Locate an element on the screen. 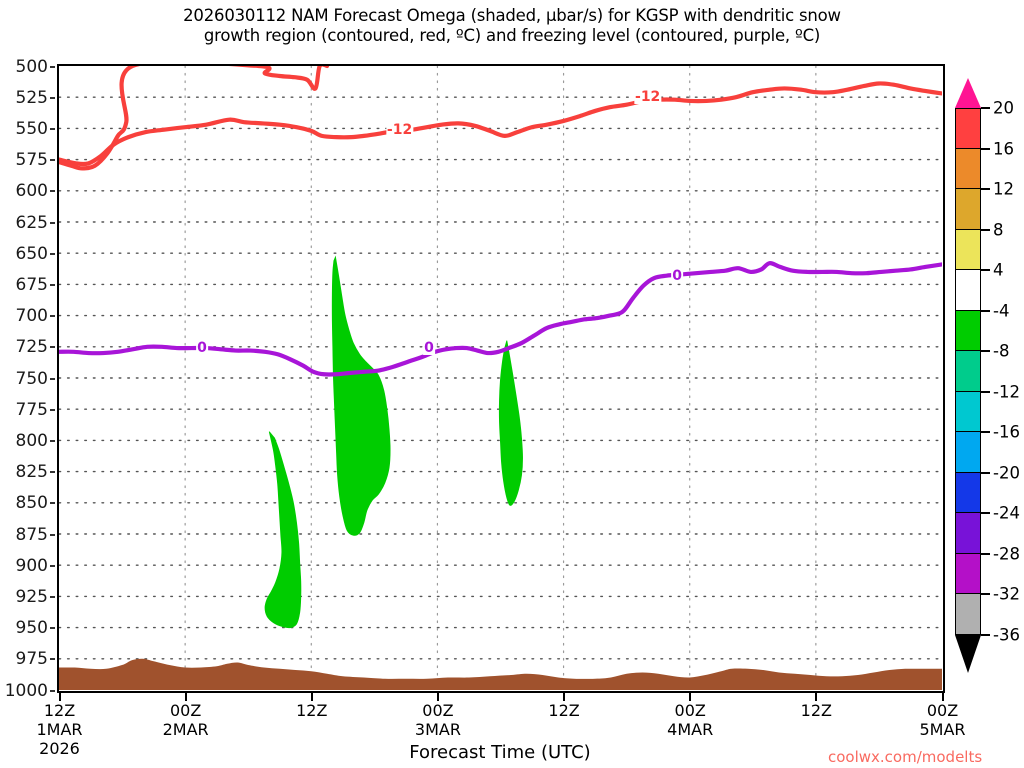 Image resolution: width=1024 pixels, height=768 pixels. colorbar-tick-label: 16 is located at coordinates (1003, 148).